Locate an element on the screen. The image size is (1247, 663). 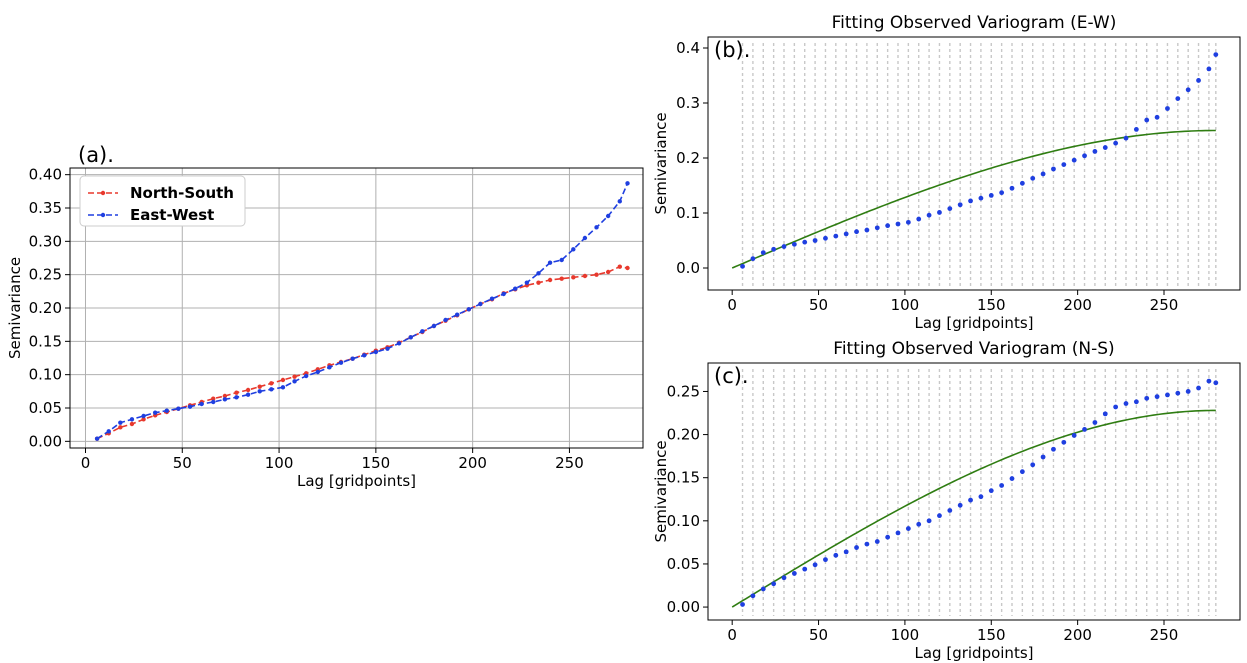
chart-title: Fitting Observed Variogram (E-W) is located at coordinates (974, 23).